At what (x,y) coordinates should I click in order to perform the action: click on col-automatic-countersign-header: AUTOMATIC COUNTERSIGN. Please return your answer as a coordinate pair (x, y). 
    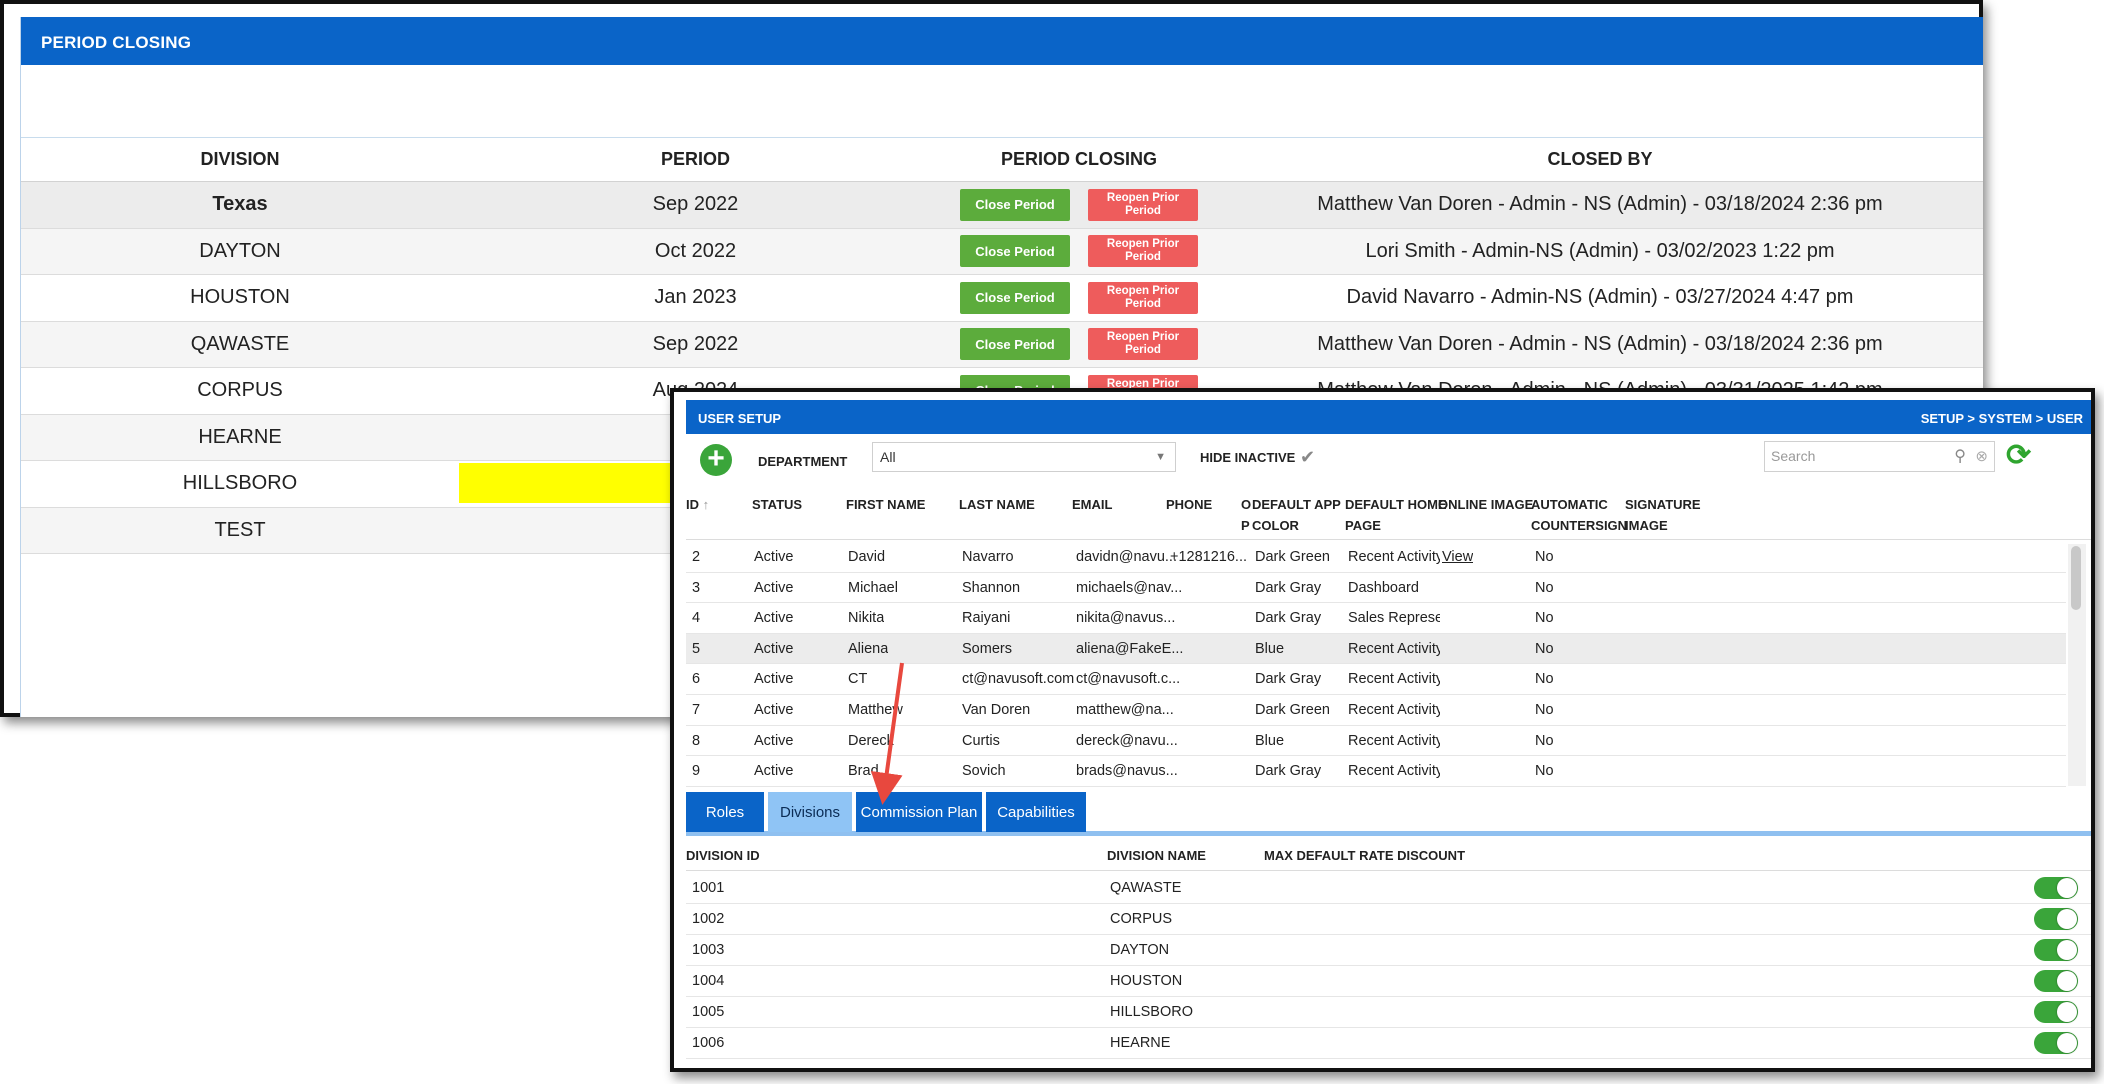
    Looking at the image, I should click on (1579, 515).